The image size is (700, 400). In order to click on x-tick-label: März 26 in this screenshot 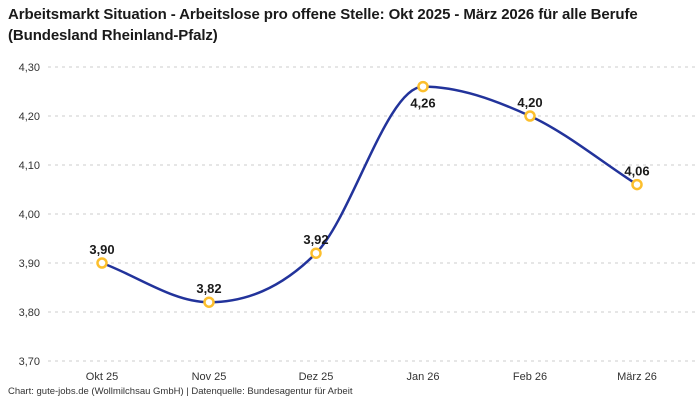, I will do `click(637, 377)`.